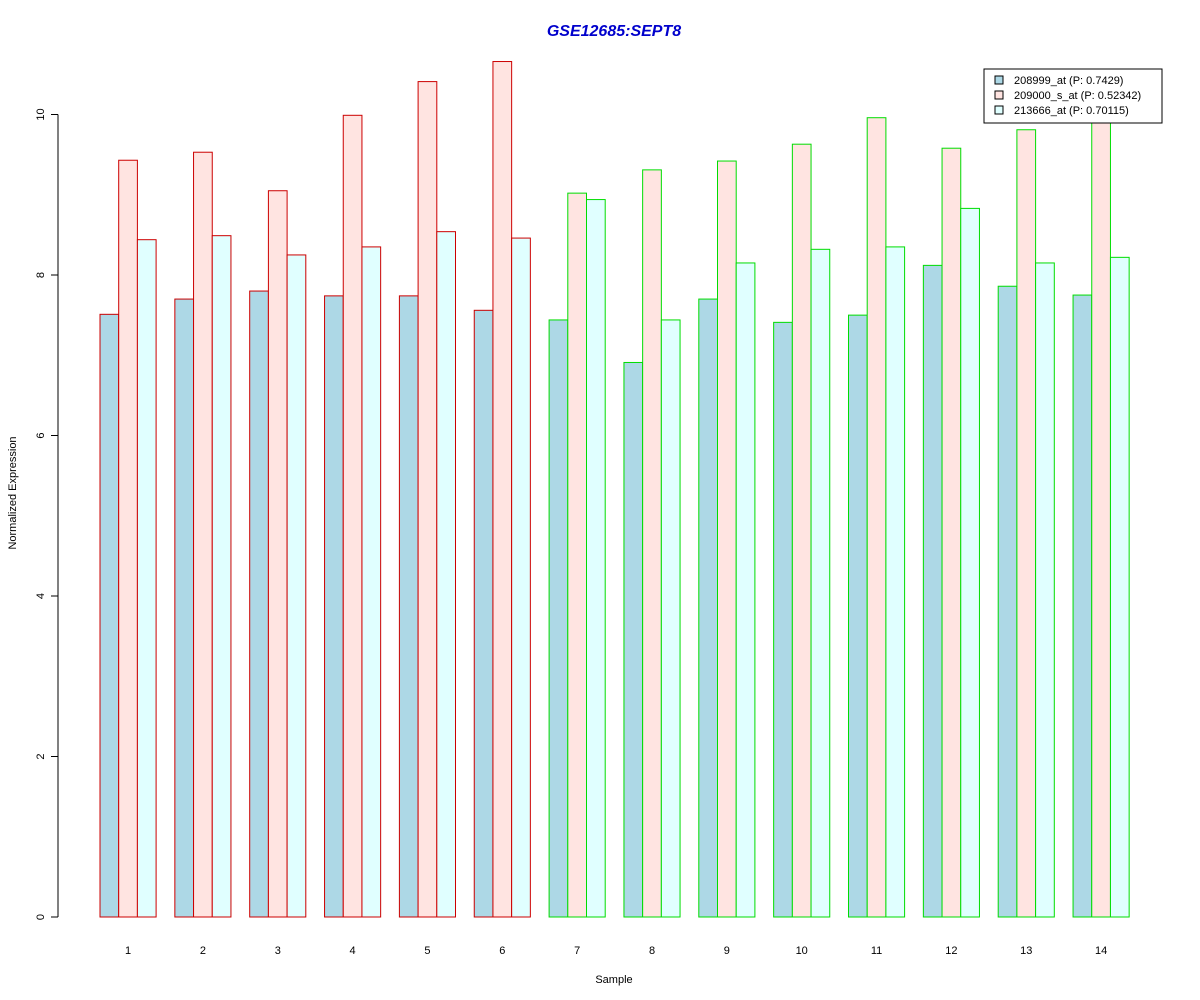  I want to click on y-tick-label: 0, so click(41, 917).